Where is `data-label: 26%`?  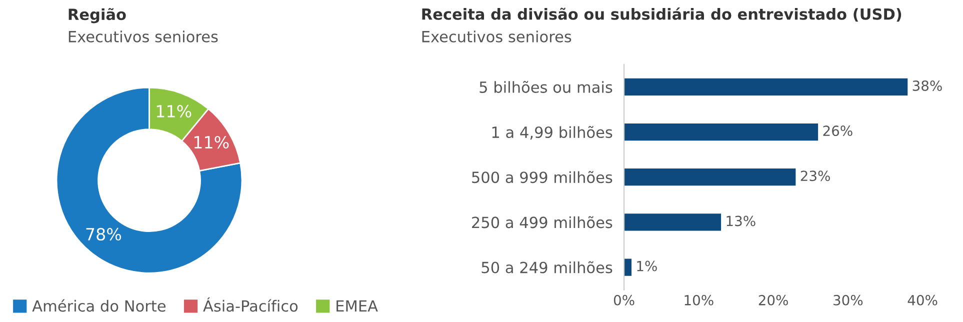
data-label: 26% is located at coordinates (837, 131).